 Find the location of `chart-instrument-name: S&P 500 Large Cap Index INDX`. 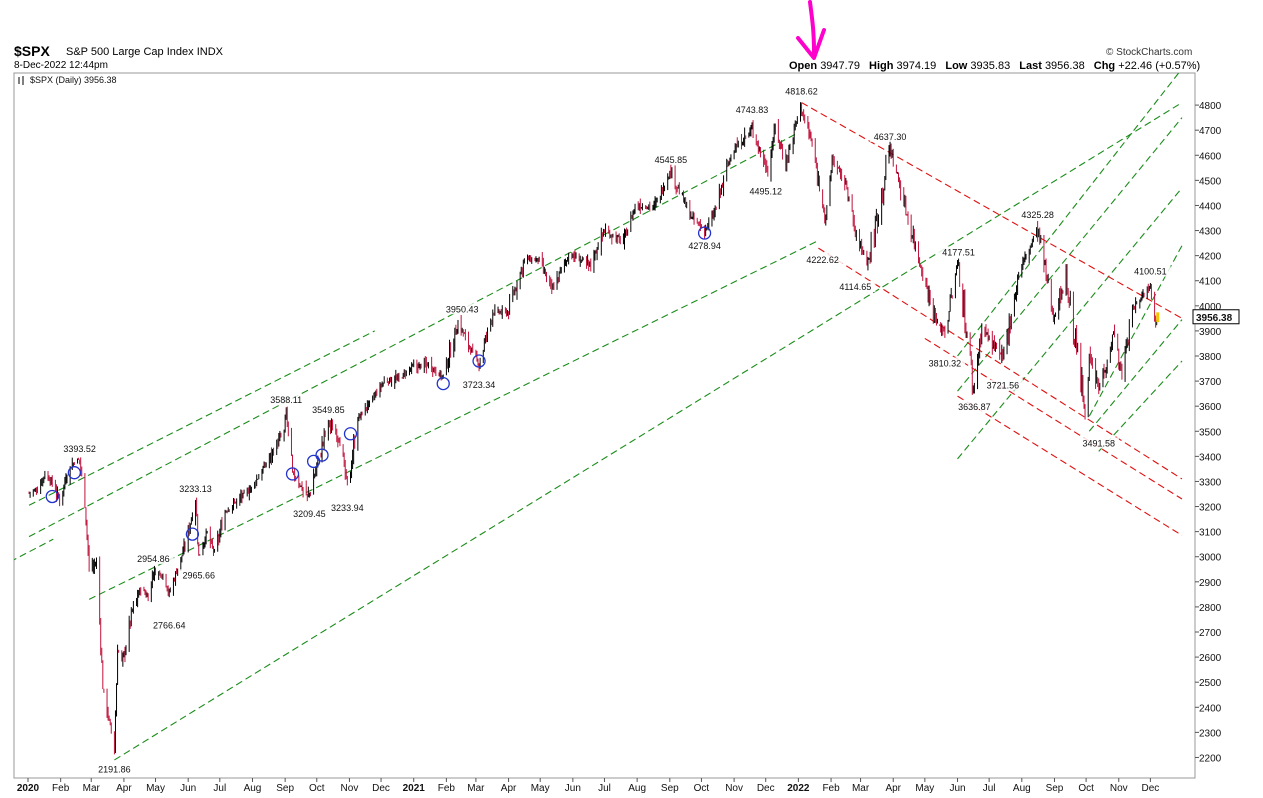

chart-instrument-name: S&P 500 Large Cap Index INDX is located at coordinates (144, 52).